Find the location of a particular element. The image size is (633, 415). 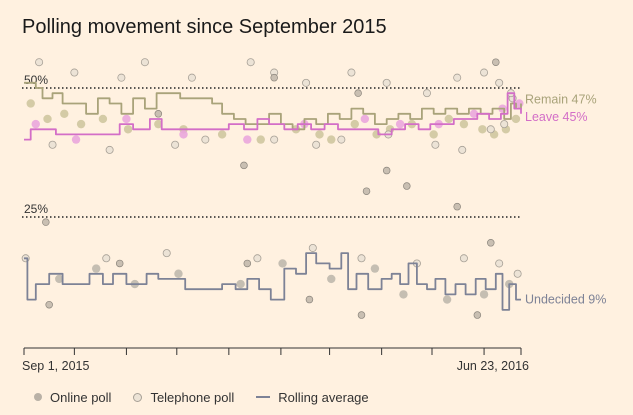

online-poll-marker-icon is located at coordinates (38, 397).